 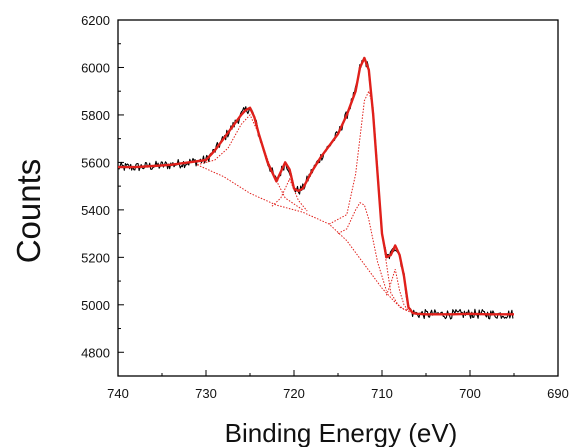 What do you see at coordinates (294, 393) in the screenshot?
I see `x-tick-label: 720` at bounding box center [294, 393].